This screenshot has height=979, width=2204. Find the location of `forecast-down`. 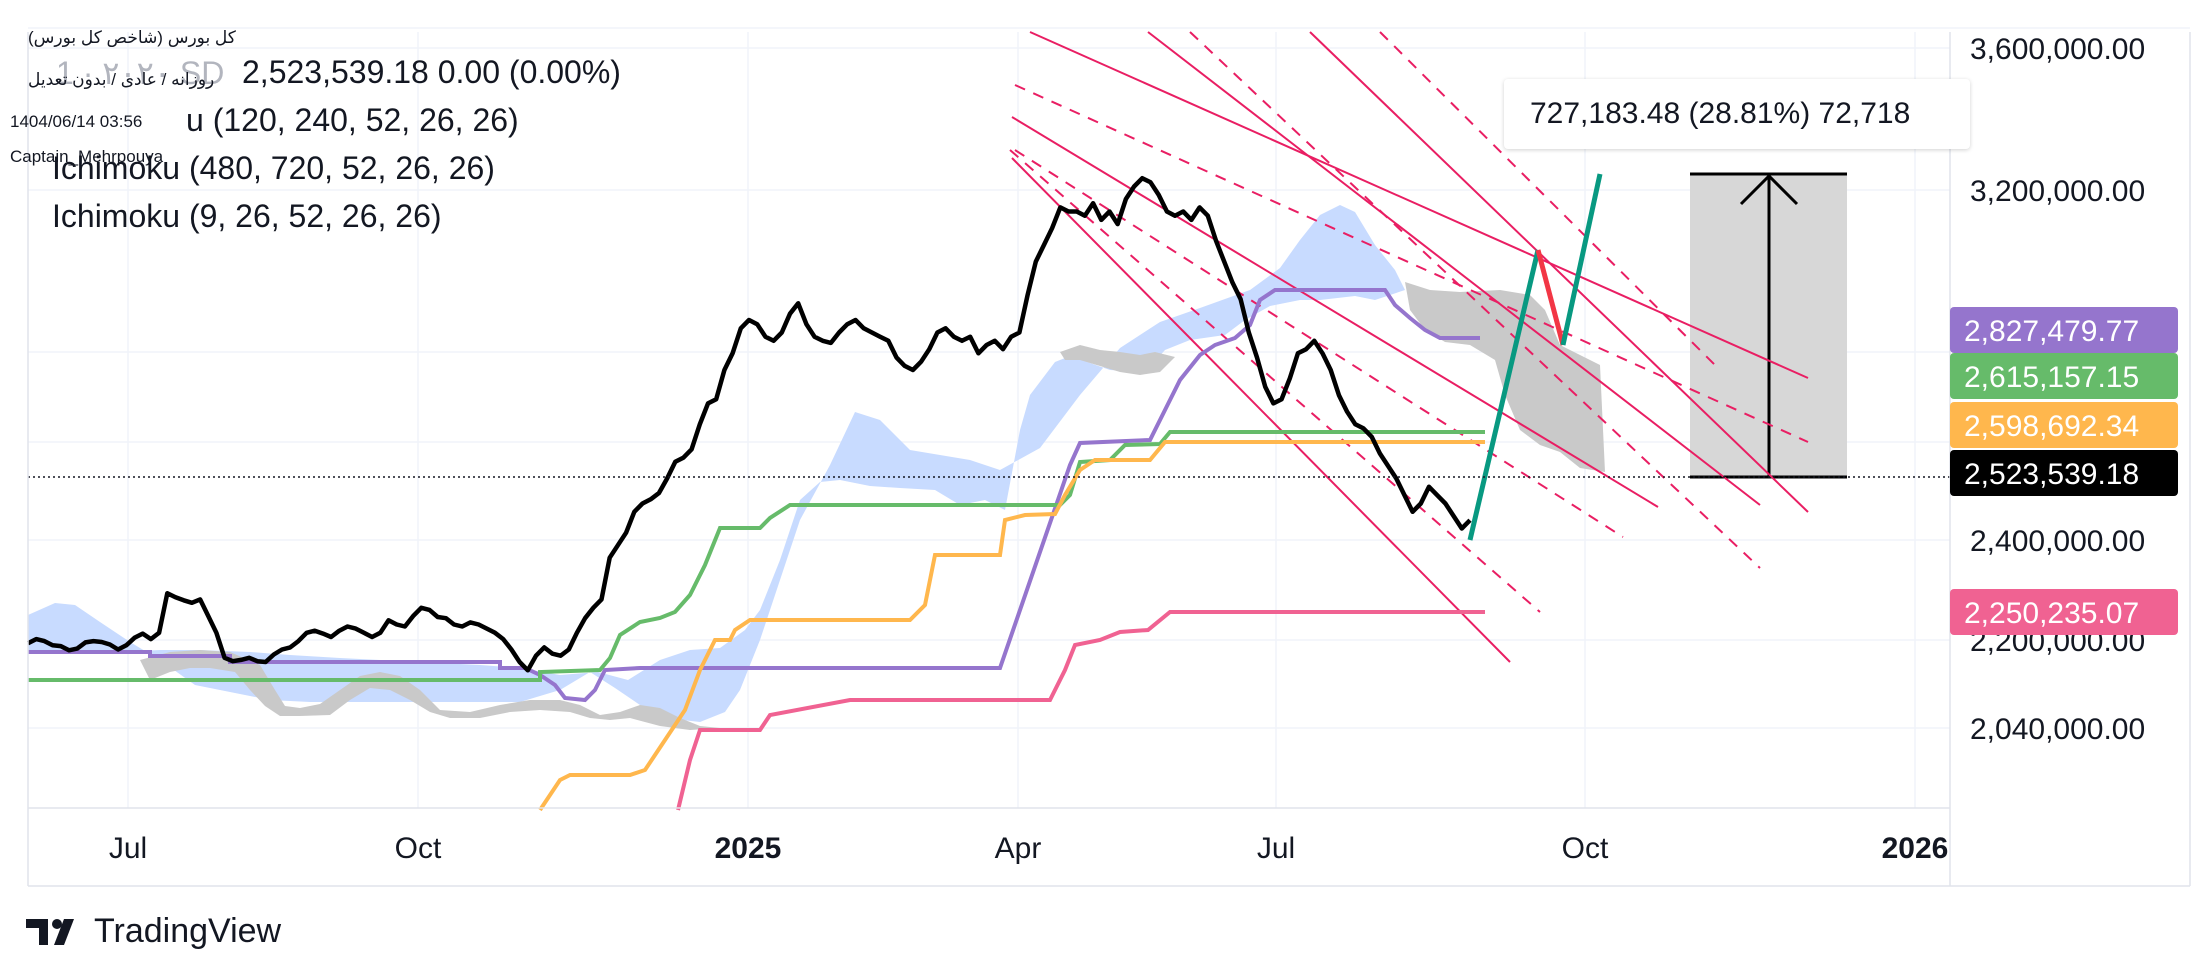

forecast-down is located at coordinates (1550, 297).